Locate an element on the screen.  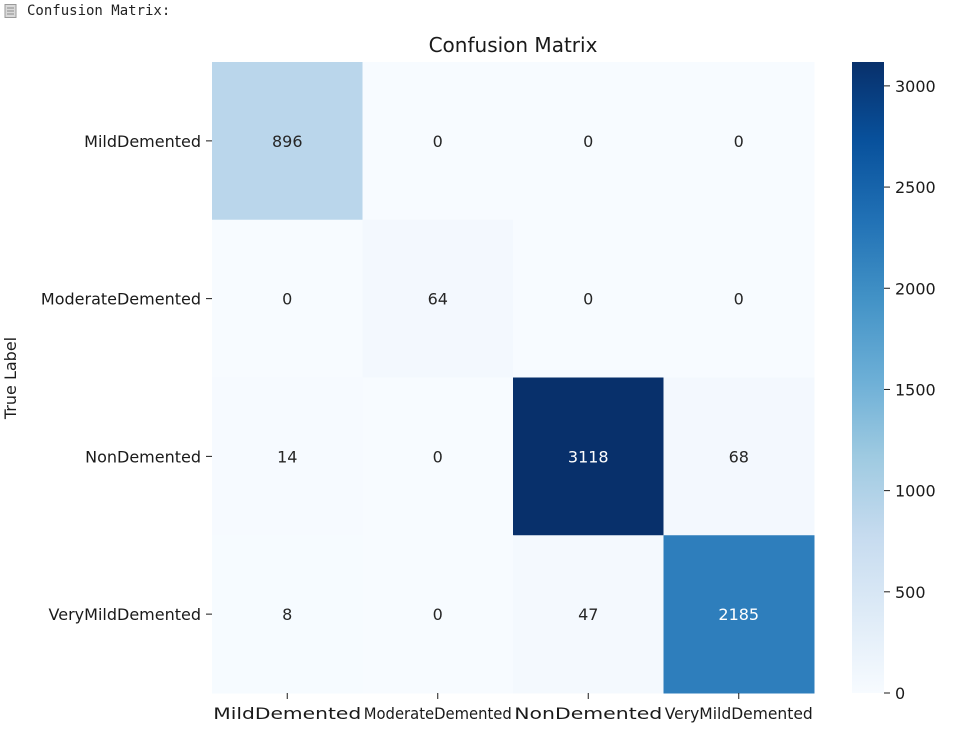
y-tick-label: NonDemented is located at coordinates (143, 456).